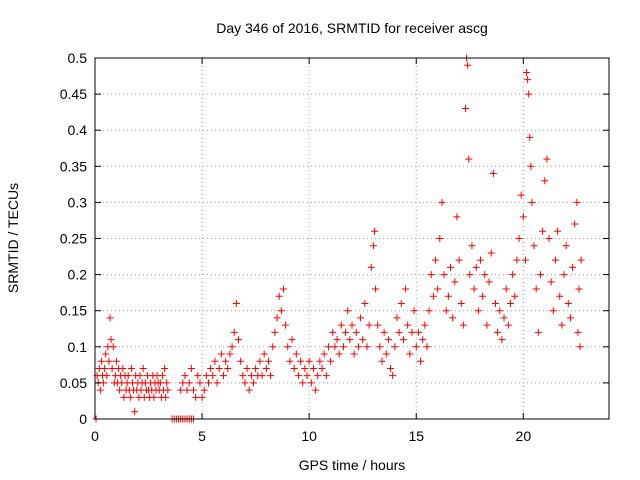 Image resolution: width=640 pixels, height=480 pixels. What do you see at coordinates (78, 130) in the screenshot?
I see `y-tick-label: 0.4` at bounding box center [78, 130].